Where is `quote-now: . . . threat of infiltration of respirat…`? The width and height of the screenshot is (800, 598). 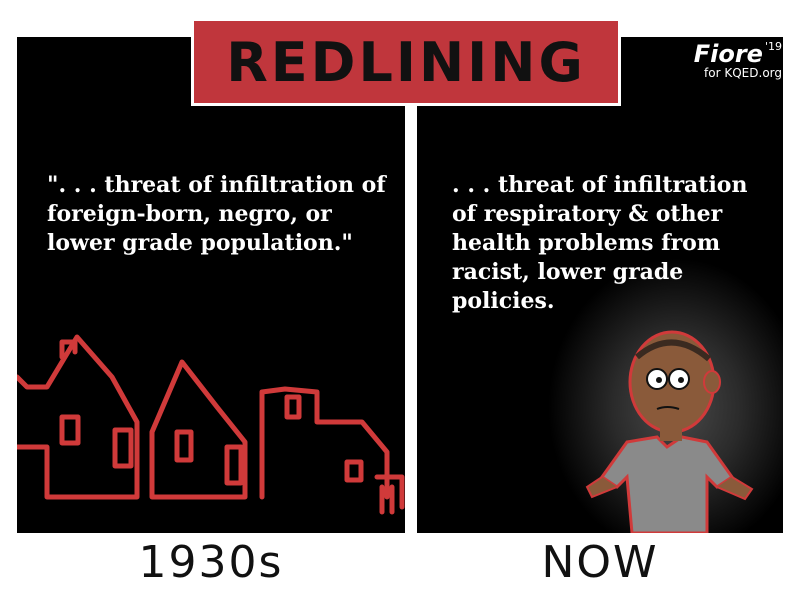
quote-now: . . . threat of infiltration of respirat… is located at coordinates (600, 243).